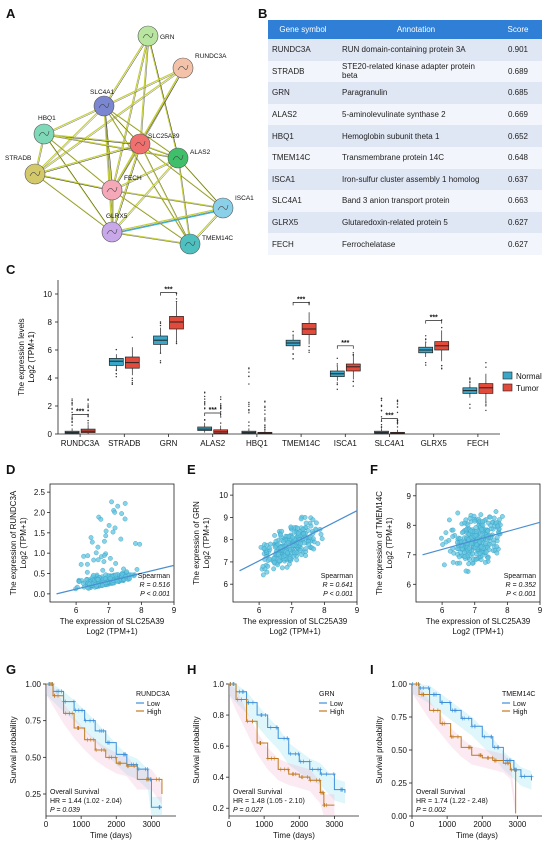 The width and height of the screenshot is (550, 844). I want to click on stat-p: P < 0.001, so click(338, 594).